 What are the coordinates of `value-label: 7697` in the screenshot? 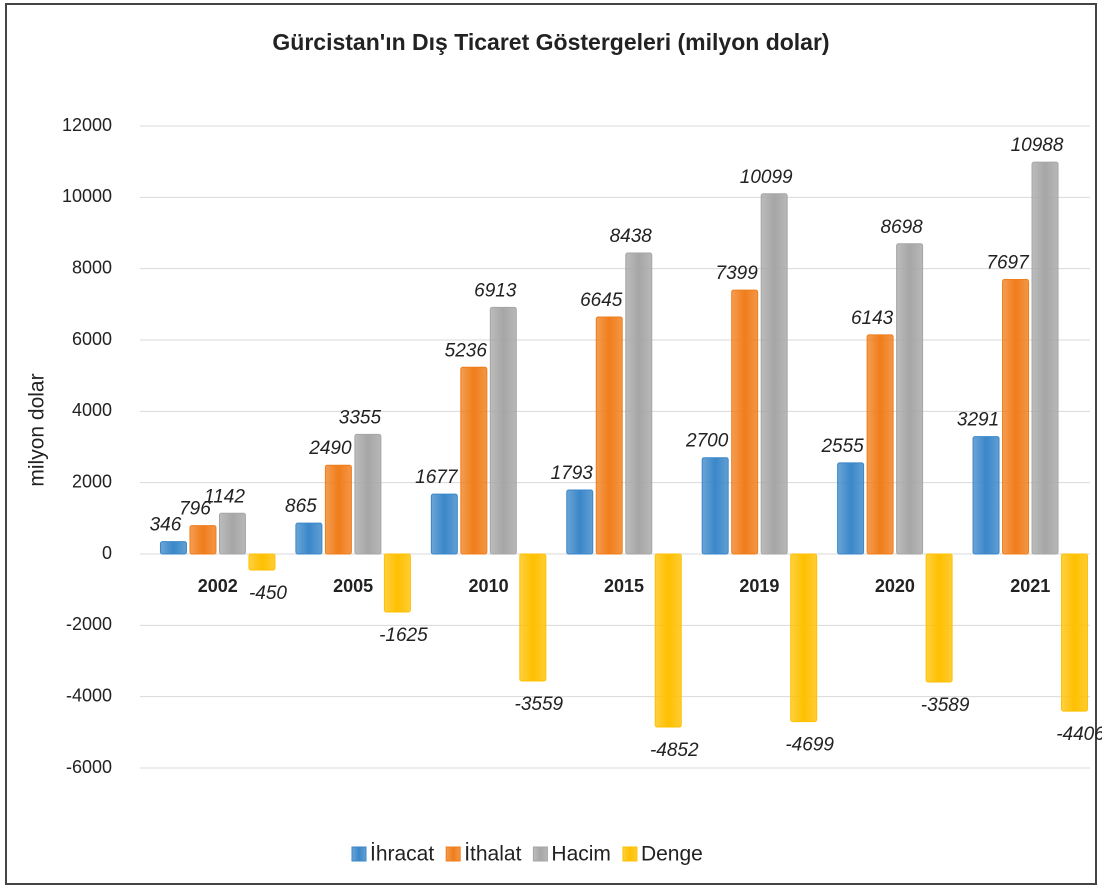 It's located at (1008, 262).